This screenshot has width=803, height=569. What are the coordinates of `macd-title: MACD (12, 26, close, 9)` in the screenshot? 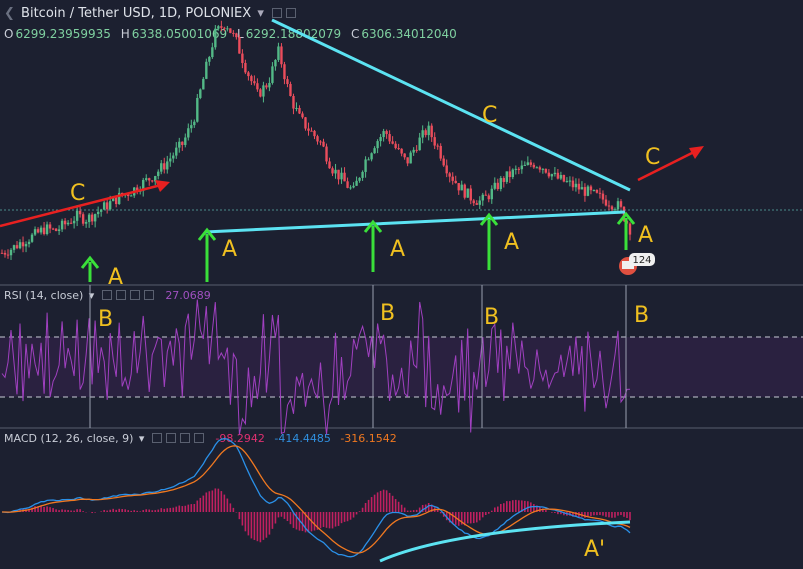 It's located at (69, 438).